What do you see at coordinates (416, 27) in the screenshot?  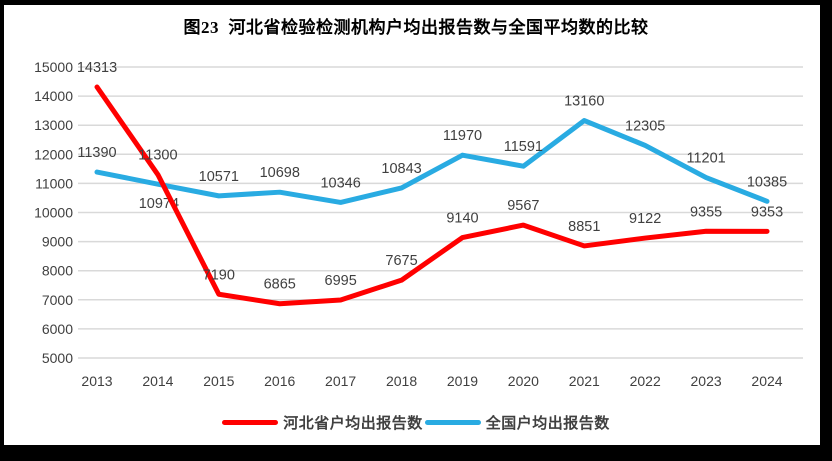 I see `chart-title: 图23 河北省检验检测机构户均出报告数与全国平均数的比较` at bounding box center [416, 27].